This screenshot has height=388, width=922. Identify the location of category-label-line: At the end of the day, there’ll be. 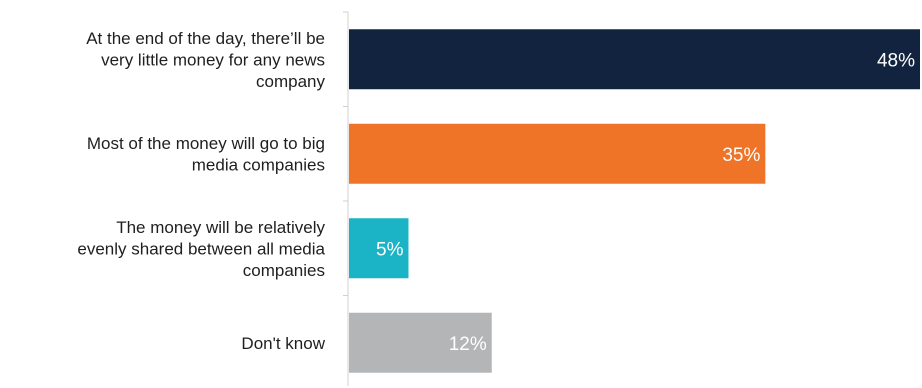
(205, 38).